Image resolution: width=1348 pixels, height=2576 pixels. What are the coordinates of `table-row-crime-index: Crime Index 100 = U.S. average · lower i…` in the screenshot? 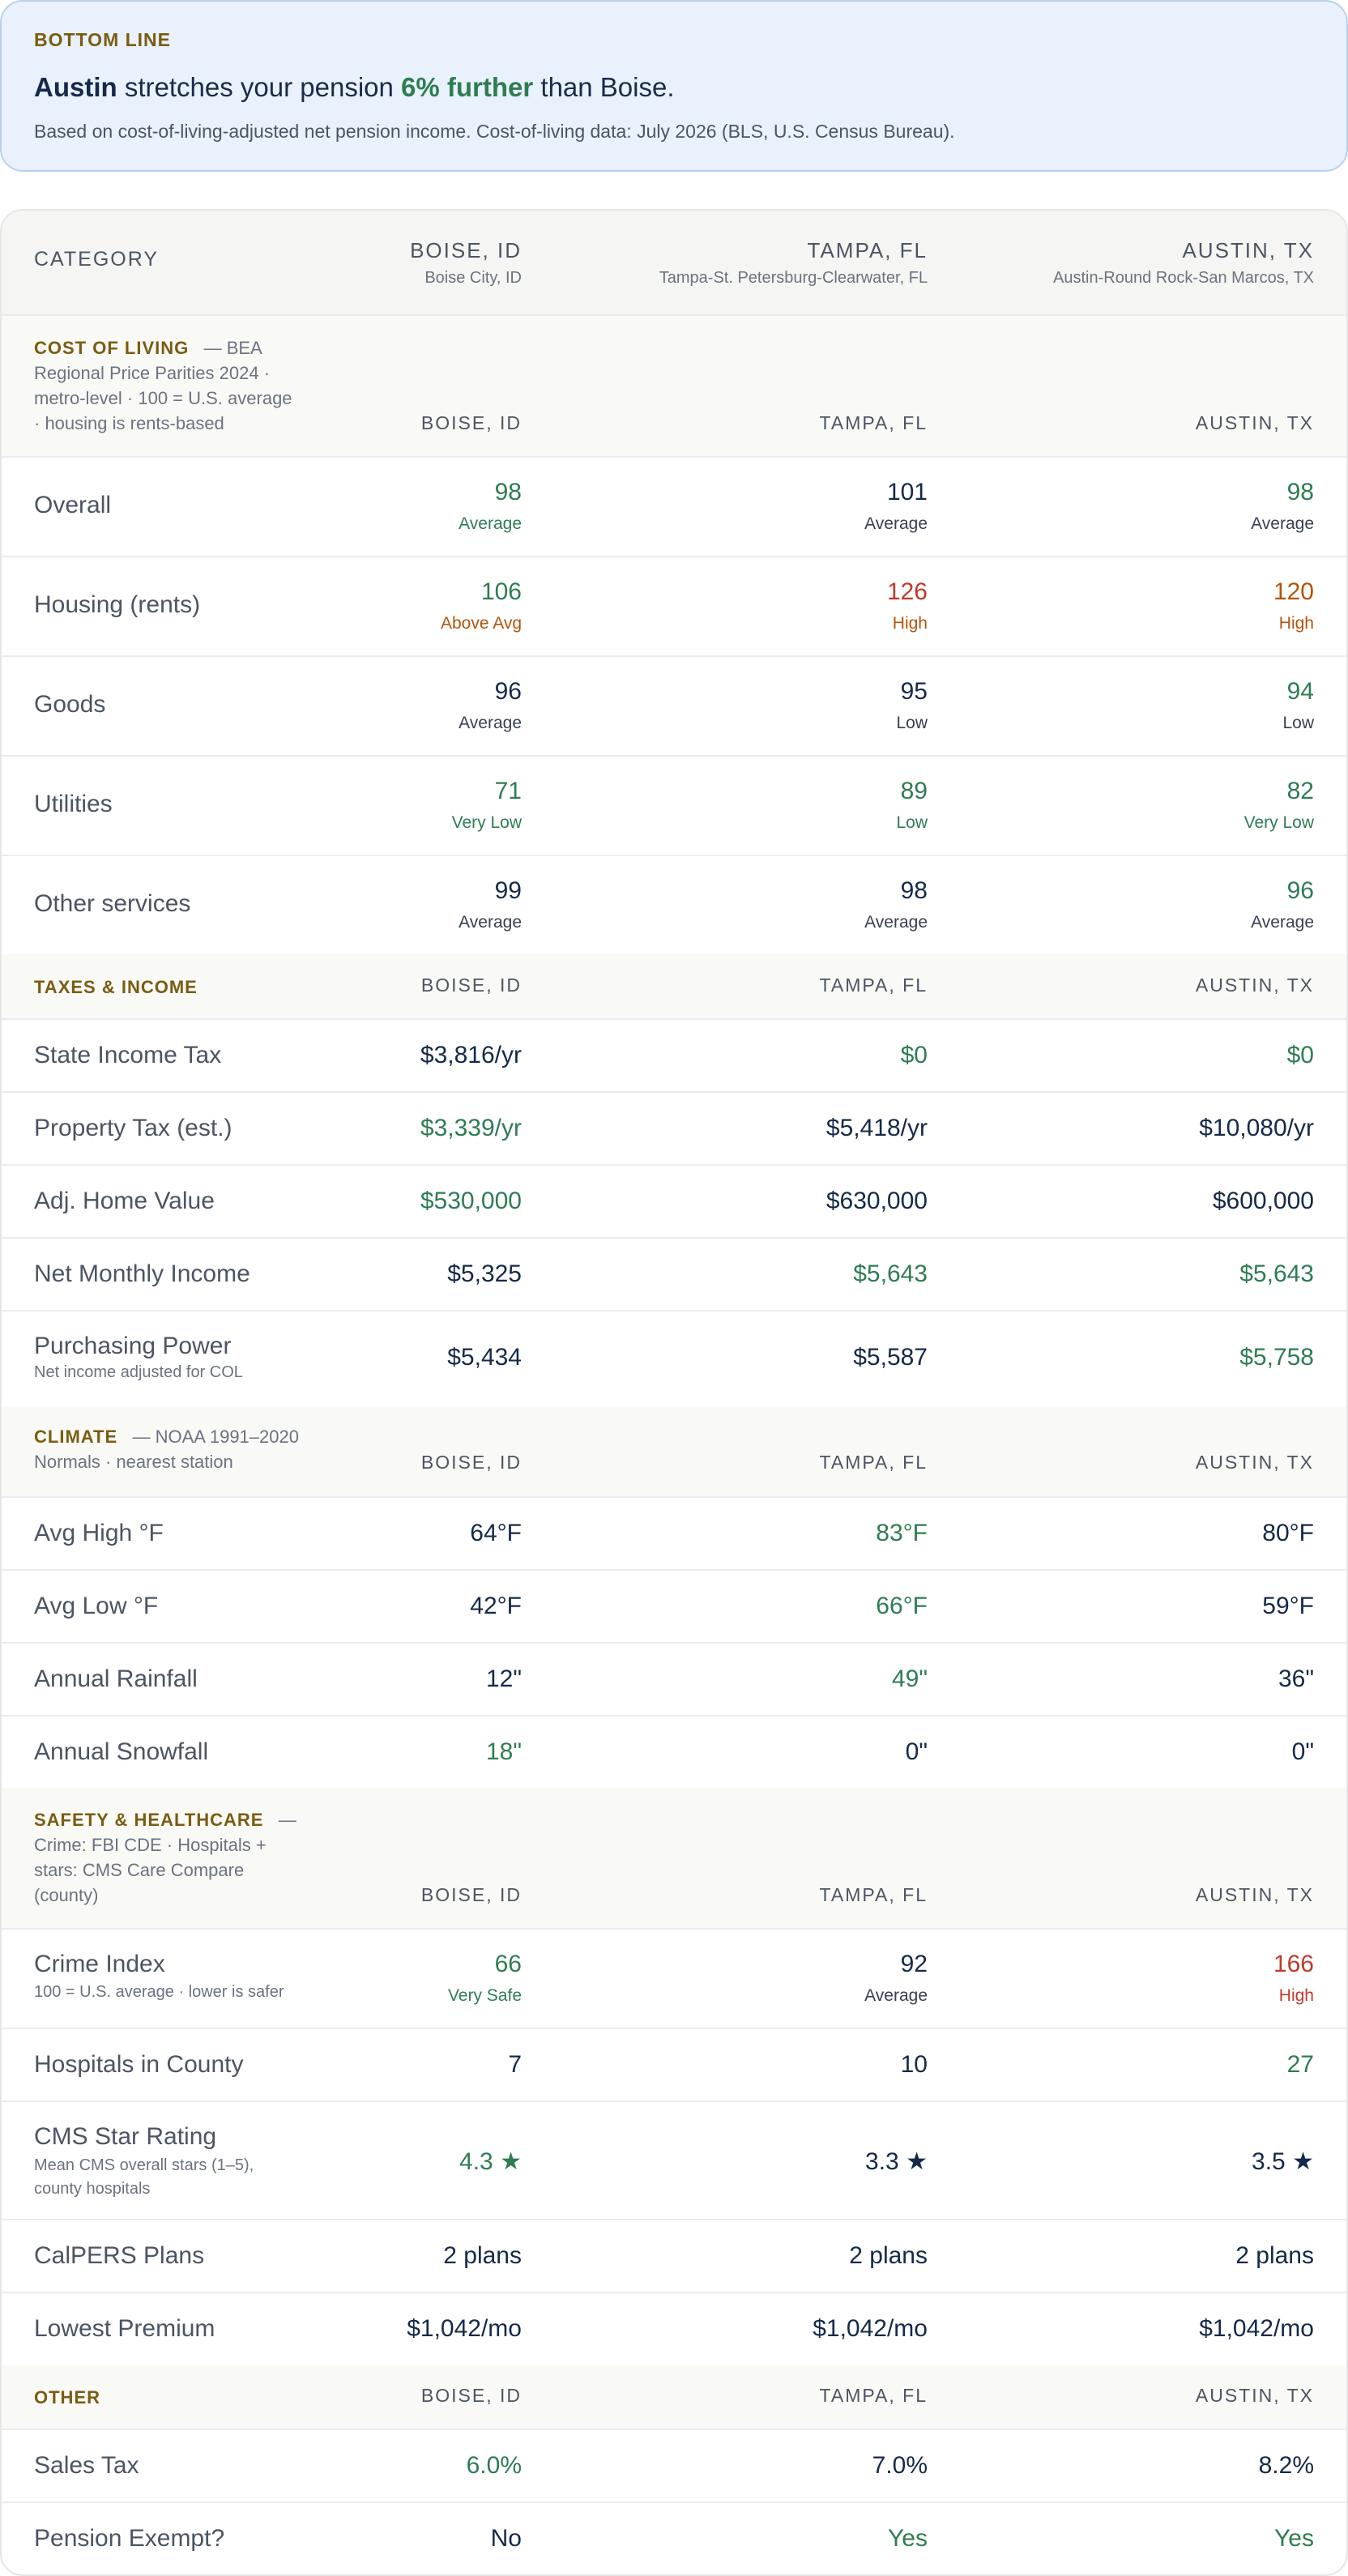 It's located at (674, 1979).